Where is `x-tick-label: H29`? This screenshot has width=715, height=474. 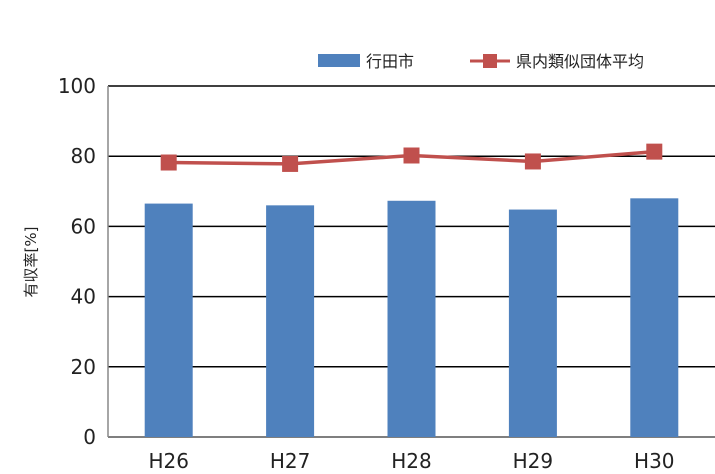
x-tick-label: H29 is located at coordinates (533, 461).